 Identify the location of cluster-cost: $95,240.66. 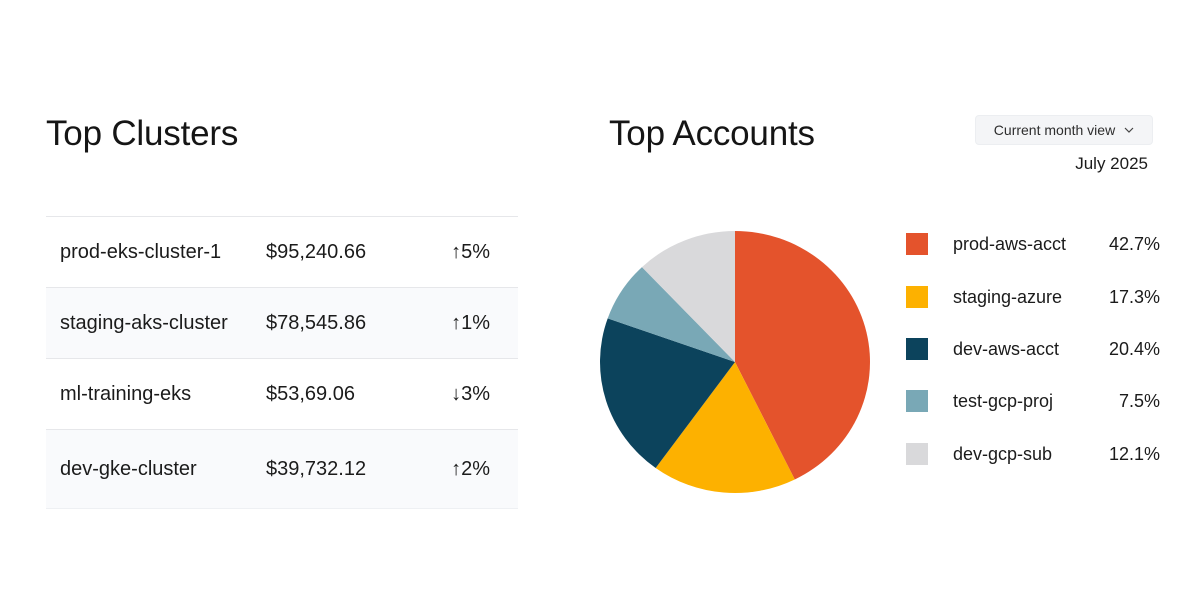
(316, 251).